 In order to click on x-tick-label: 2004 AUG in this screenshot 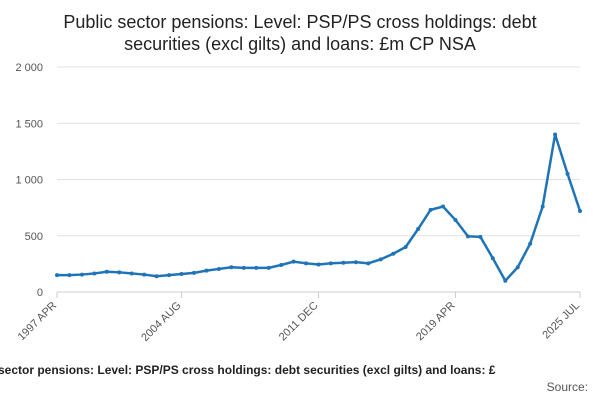, I will do `click(161, 322)`.